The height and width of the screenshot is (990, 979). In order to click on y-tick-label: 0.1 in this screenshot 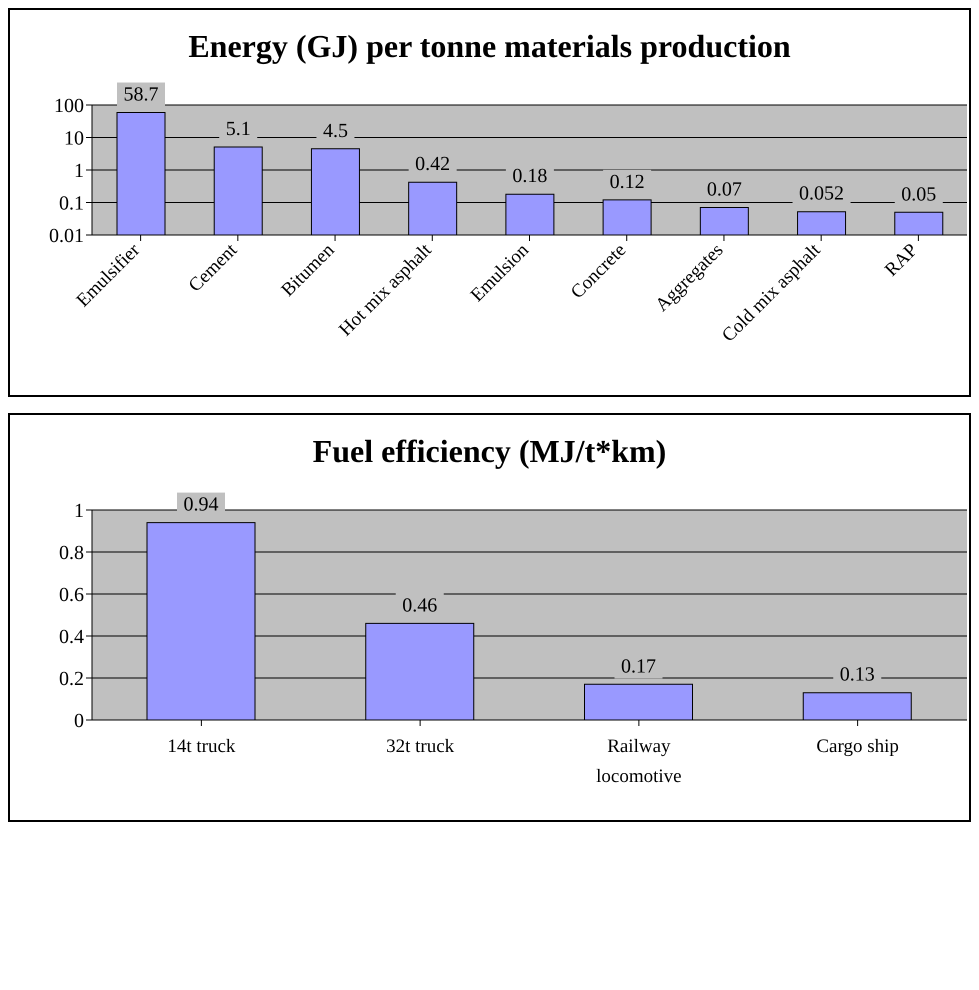, I will do `click(71, 203)`.